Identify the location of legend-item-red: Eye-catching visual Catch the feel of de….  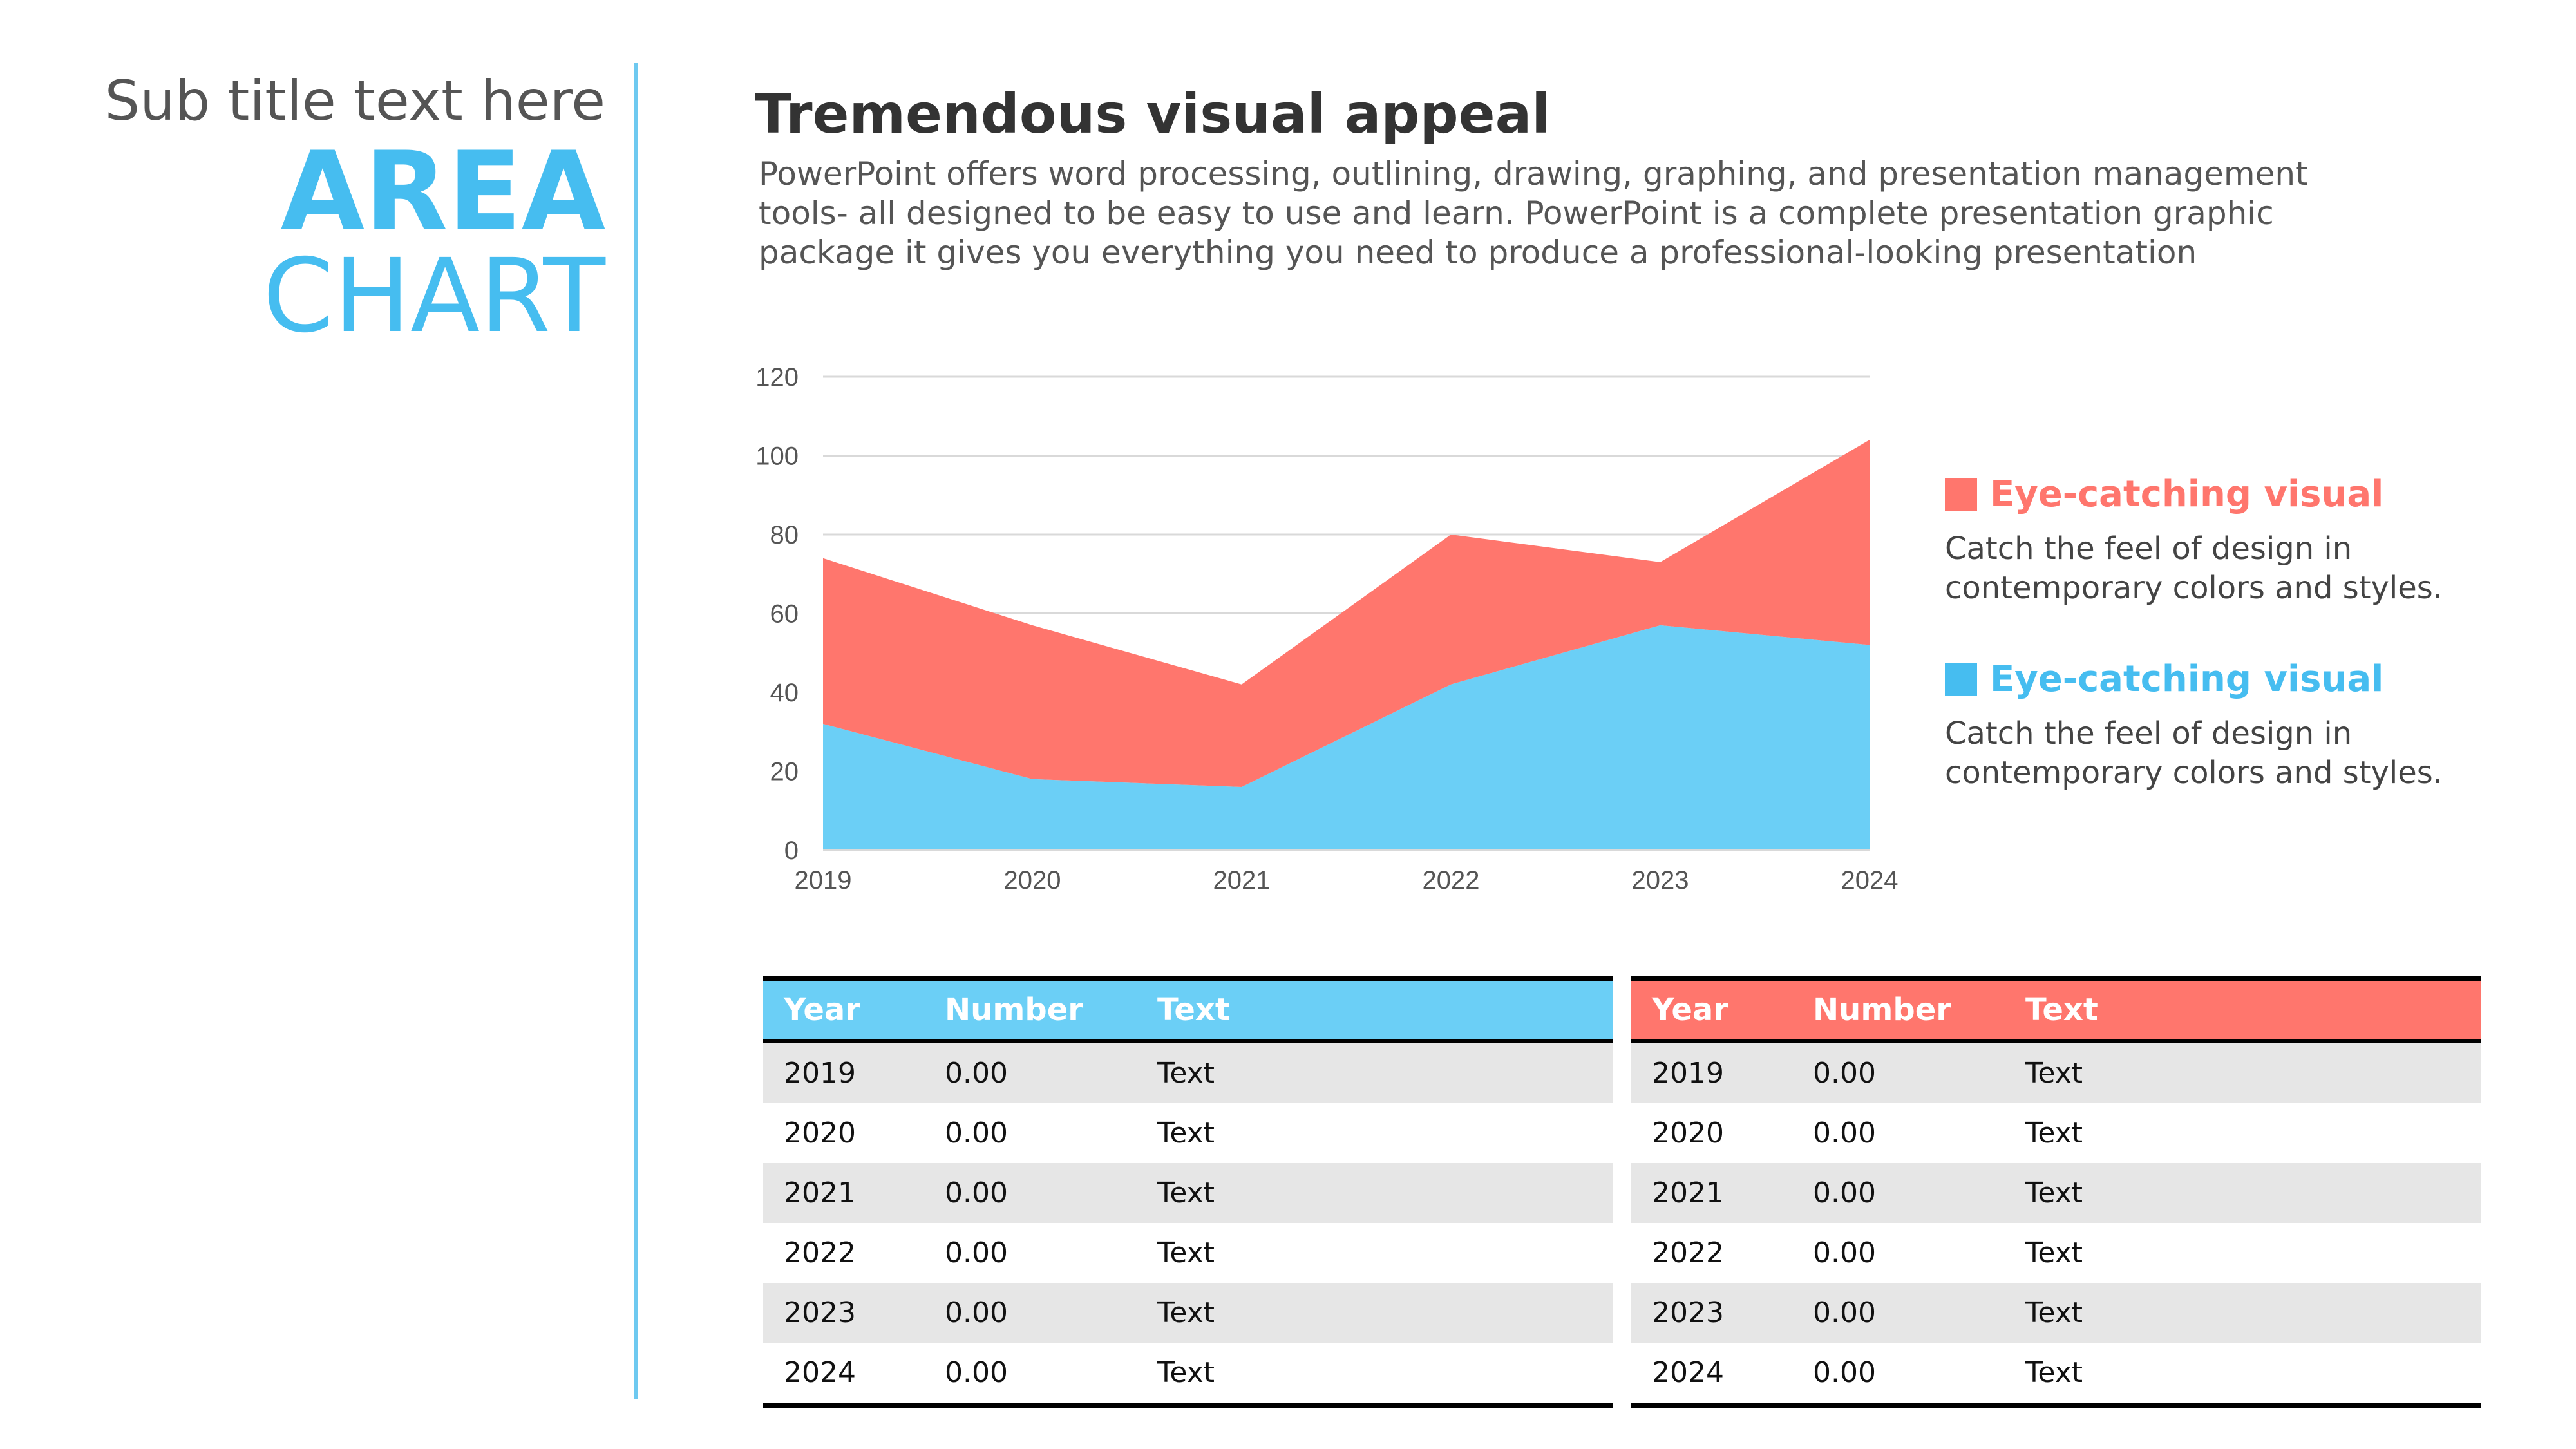
(2234, 540).